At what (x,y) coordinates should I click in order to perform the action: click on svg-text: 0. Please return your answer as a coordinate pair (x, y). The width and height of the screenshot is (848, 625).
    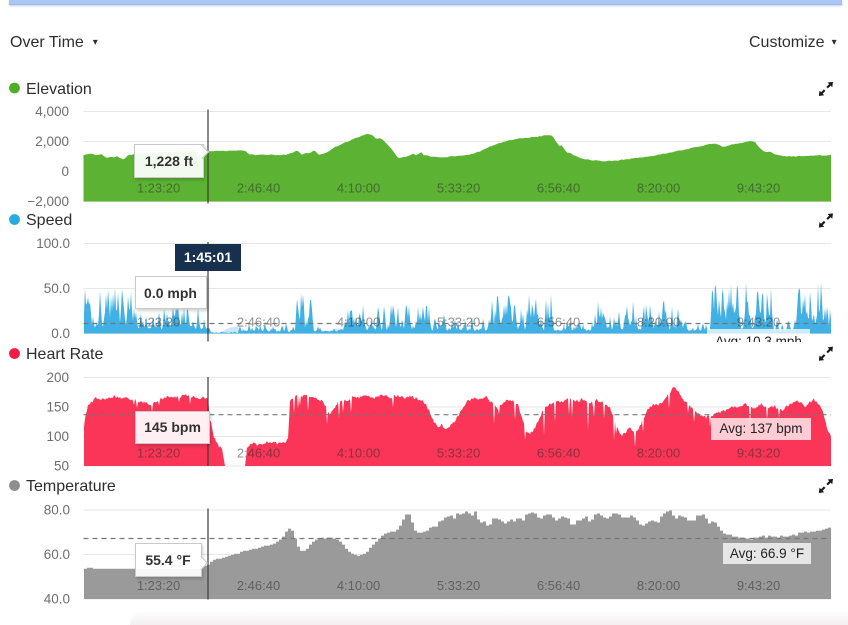
    Looking at the image, I should click on (65, 171).